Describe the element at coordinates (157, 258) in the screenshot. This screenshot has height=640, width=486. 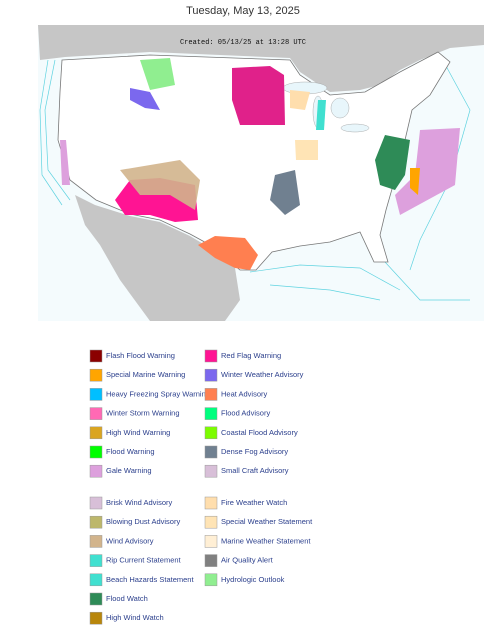
I see `mexico` at that location.